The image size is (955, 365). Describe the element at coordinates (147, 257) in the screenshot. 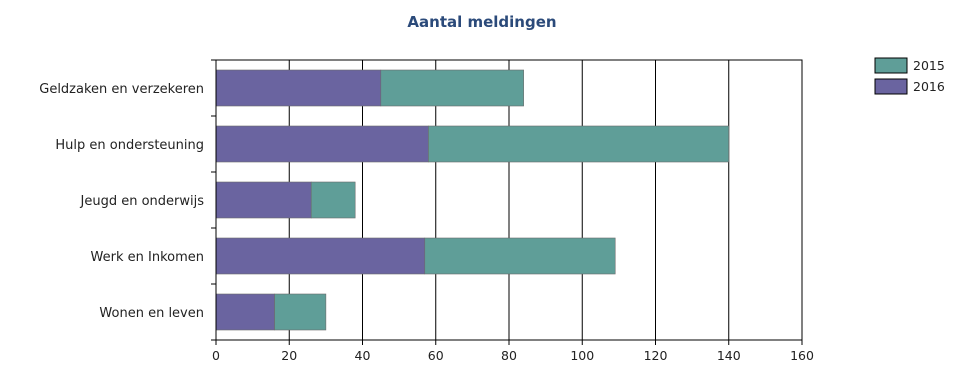

I see `category-label: Werk en Inkomen` at that location.